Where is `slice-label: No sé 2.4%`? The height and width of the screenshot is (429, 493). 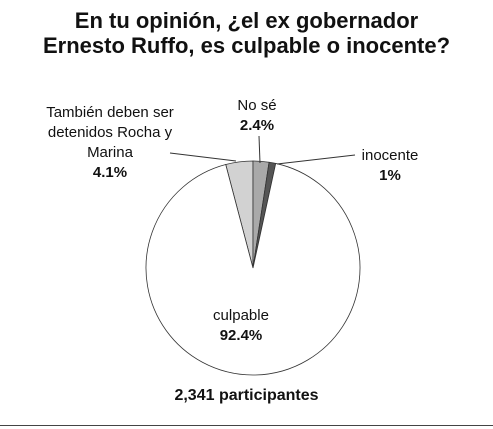
slice-label: No sé 2.4% is located at coordinates (257, 116).